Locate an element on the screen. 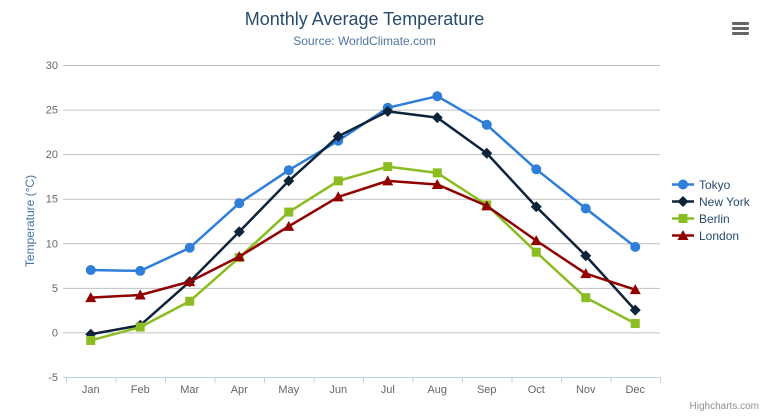 The height and width of the screenshot is (416, 769). berlin-point-jun is located at coordinates (338, 181).